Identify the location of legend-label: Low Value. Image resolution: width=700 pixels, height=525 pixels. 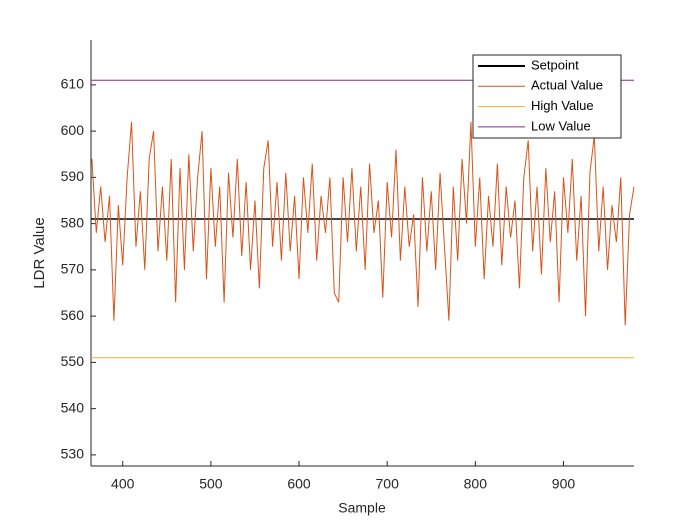
(561, 125).